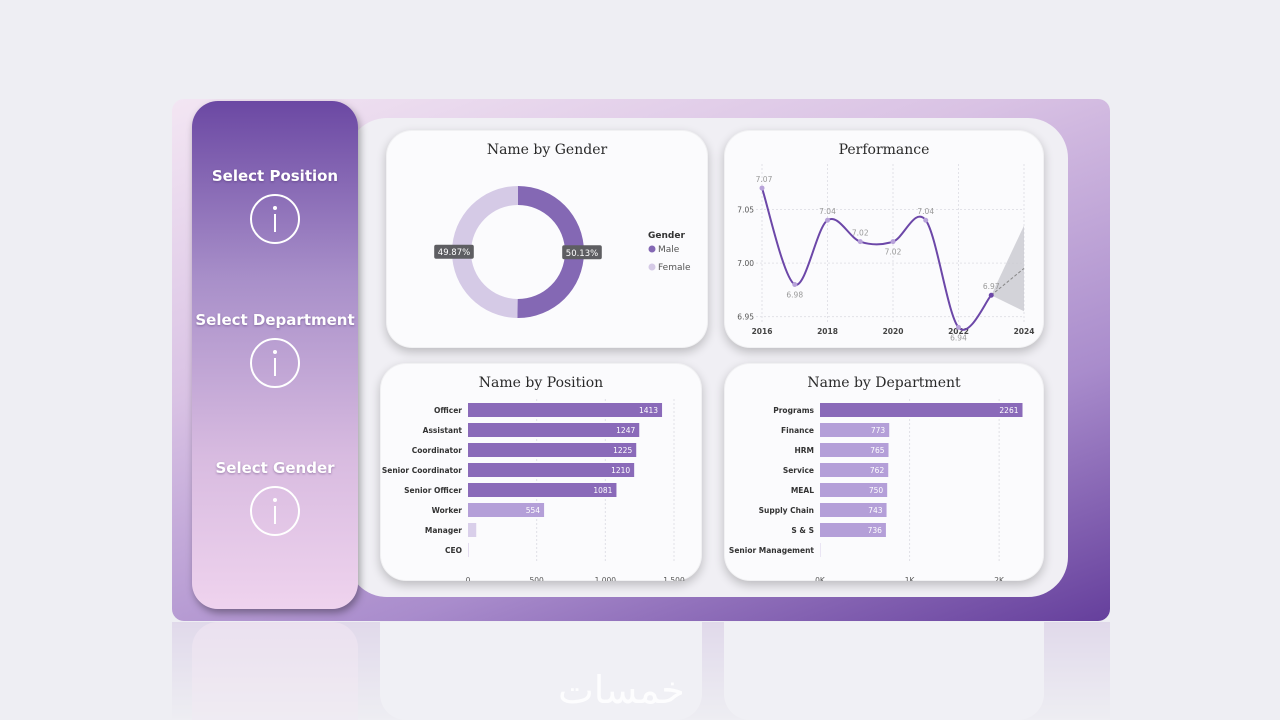 This screenshot has height=720, width=1280. I want to click on slicer-title: Select Department, so click(275, 320).